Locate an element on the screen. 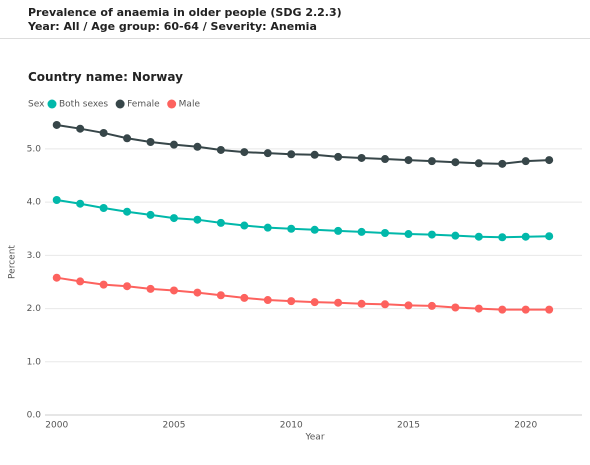  x-tick-label: 2000 is located at coordinates (56, 426).